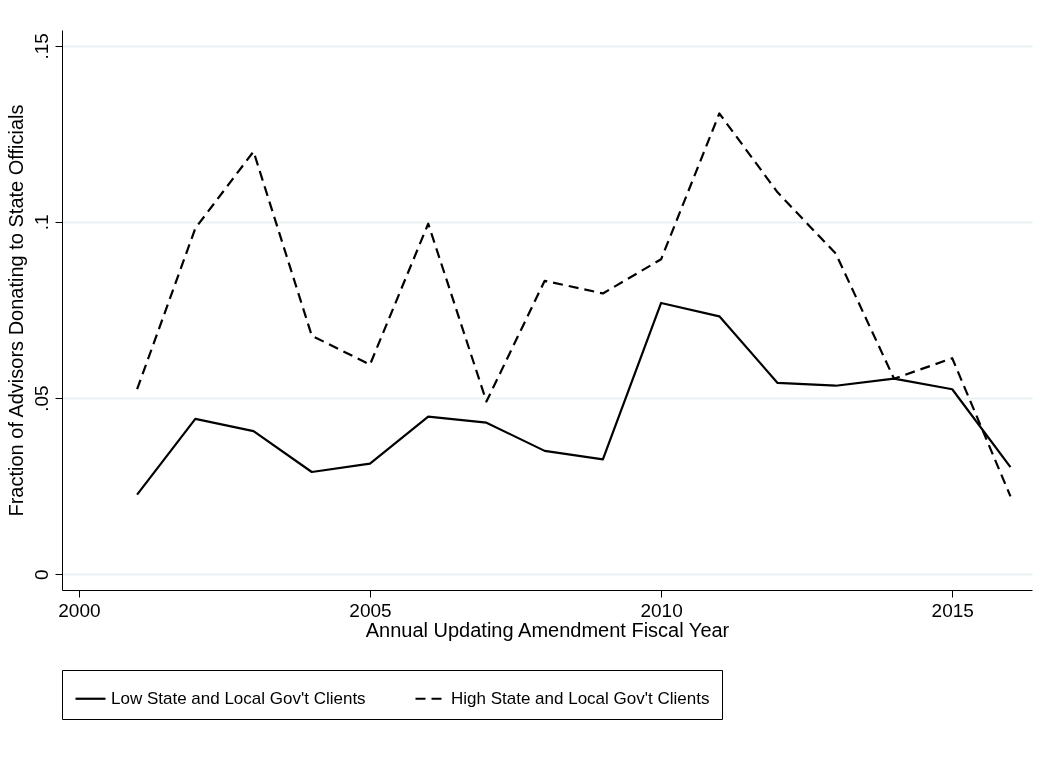  I want to click on y-tick-label: .1, so click(41, 222).